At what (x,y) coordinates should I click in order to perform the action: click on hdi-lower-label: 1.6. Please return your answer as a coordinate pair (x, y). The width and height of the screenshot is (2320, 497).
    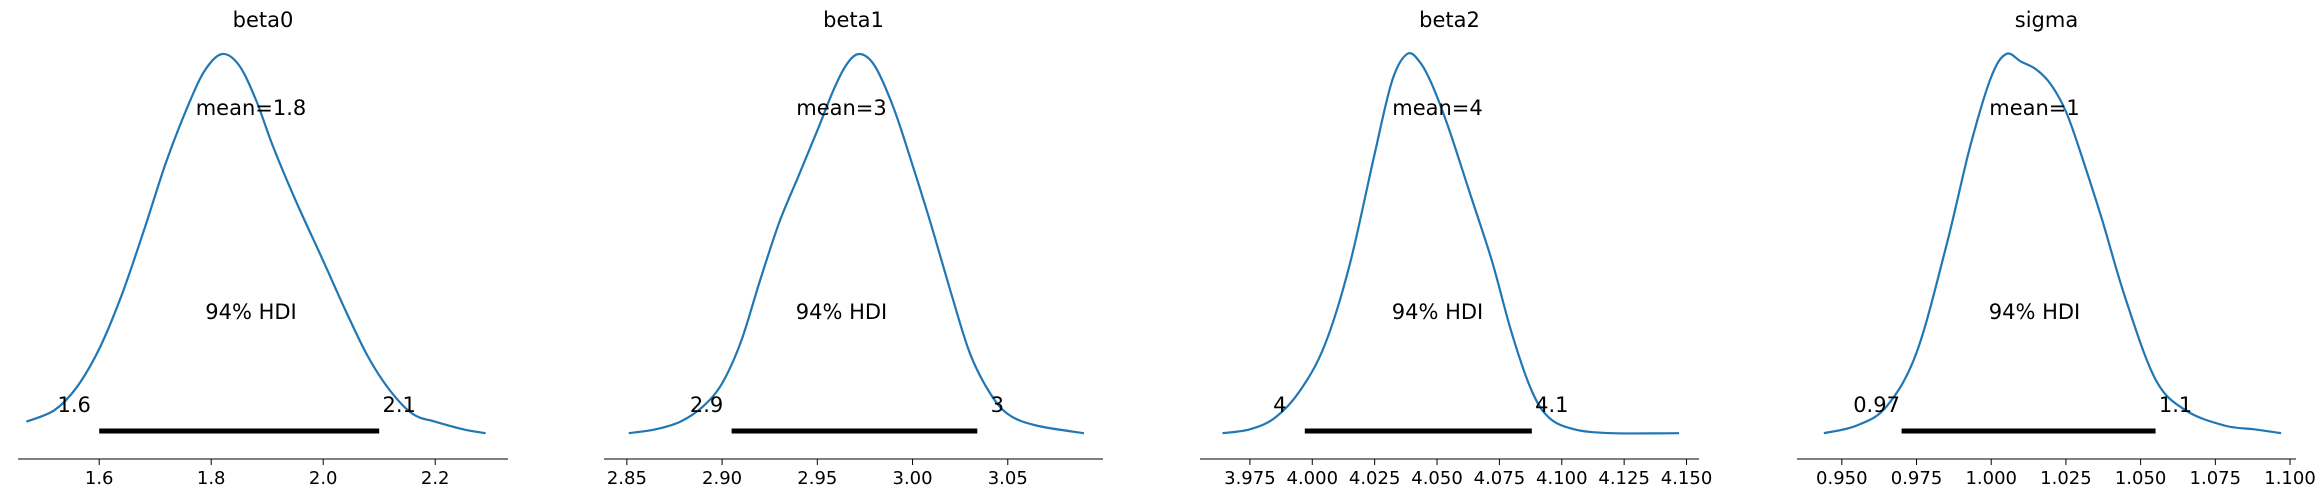
    Looking at the image, I should click on (73, 405).